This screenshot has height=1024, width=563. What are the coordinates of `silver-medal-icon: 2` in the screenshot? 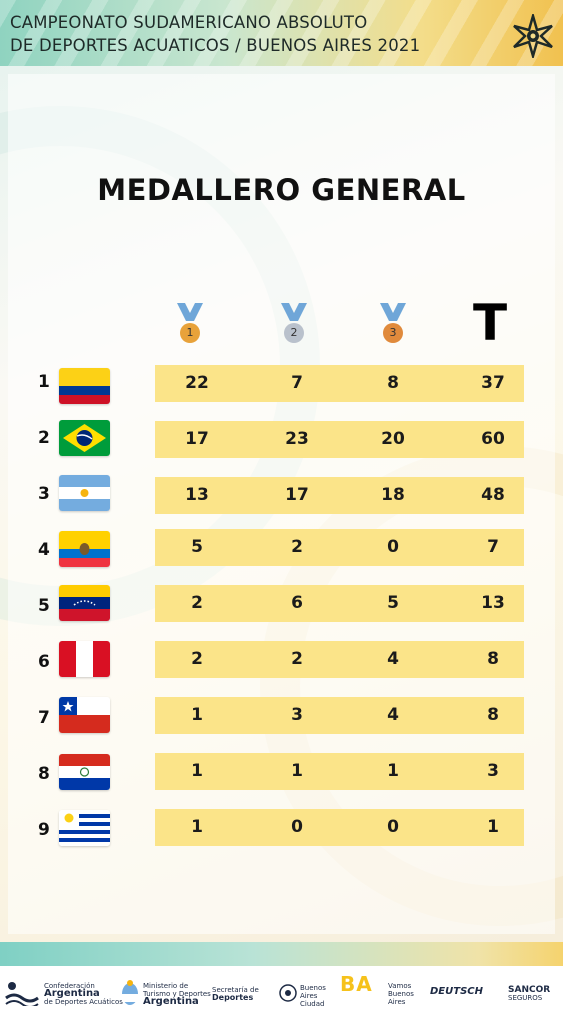 It's located at (294, 323).